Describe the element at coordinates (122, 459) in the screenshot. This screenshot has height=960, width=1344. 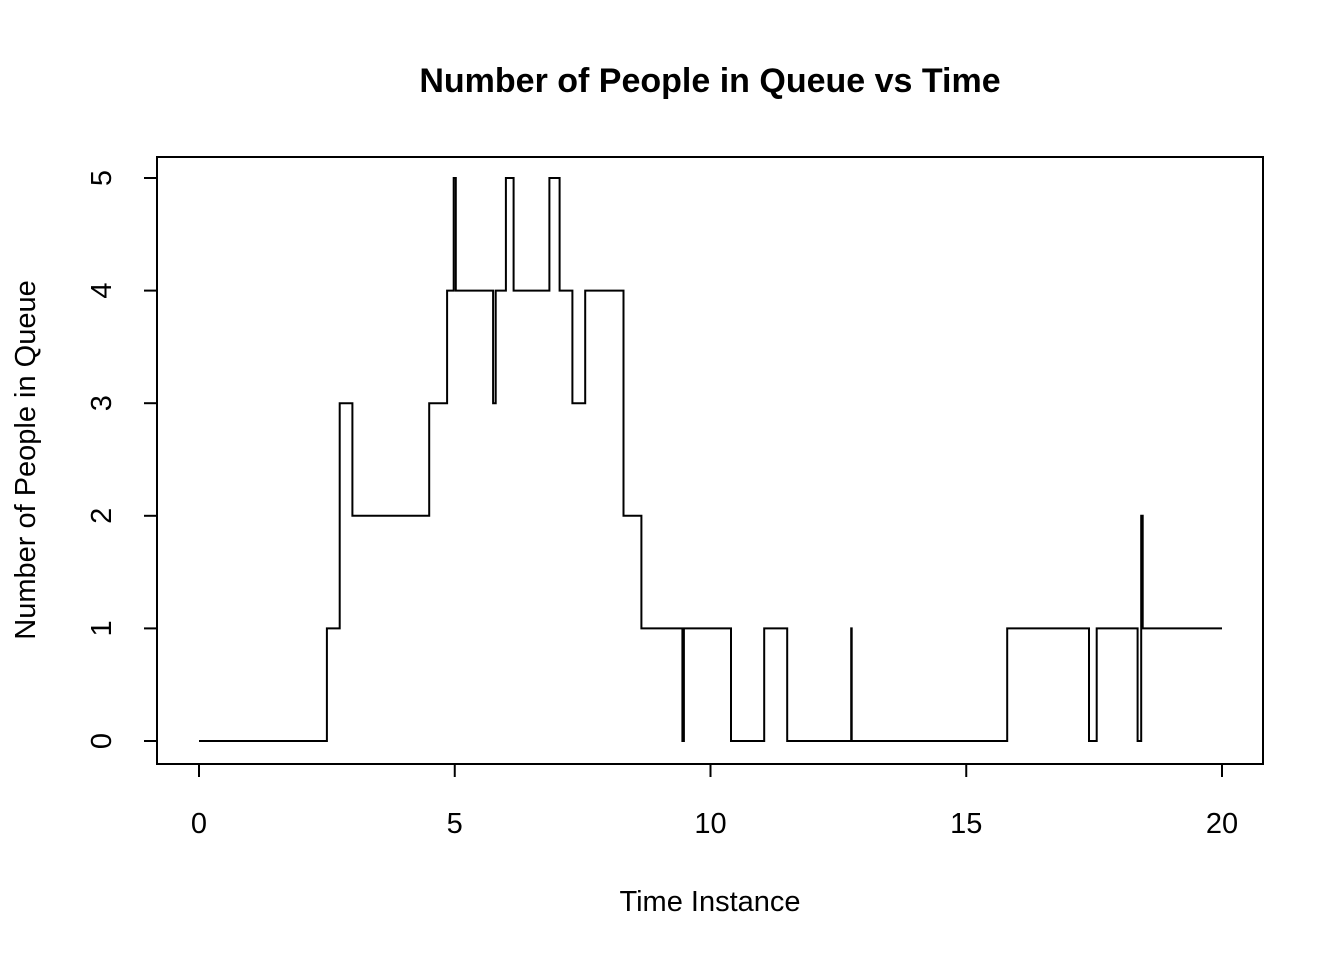
I see `y-axis: 0 1 2 3 4 5` at that location.